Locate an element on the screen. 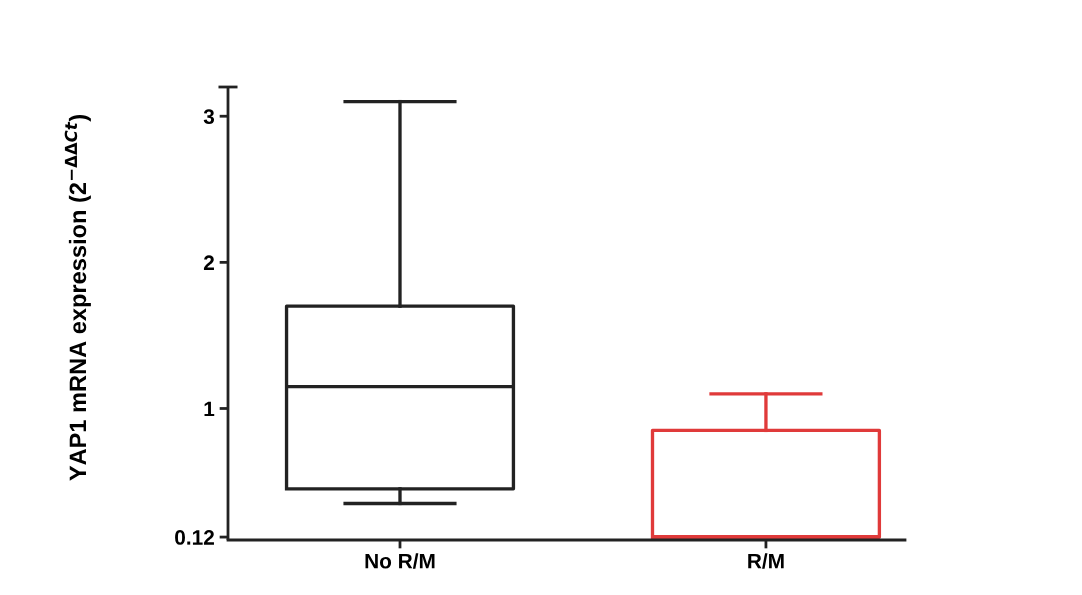 The width and height of the screenshot is (1082, 595). y-tick-label: 0.12 is located at coordinates (194, 537).